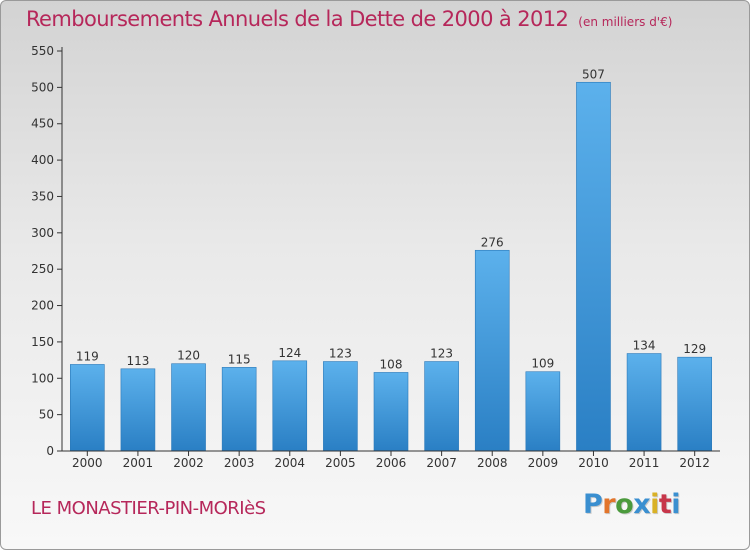 The width and height of the screenshot is (750, 550). What do you see at coordinates (87, 463) in the screenshot?
I see `x-tick-label: 2000` at bounding box center [87, 463].